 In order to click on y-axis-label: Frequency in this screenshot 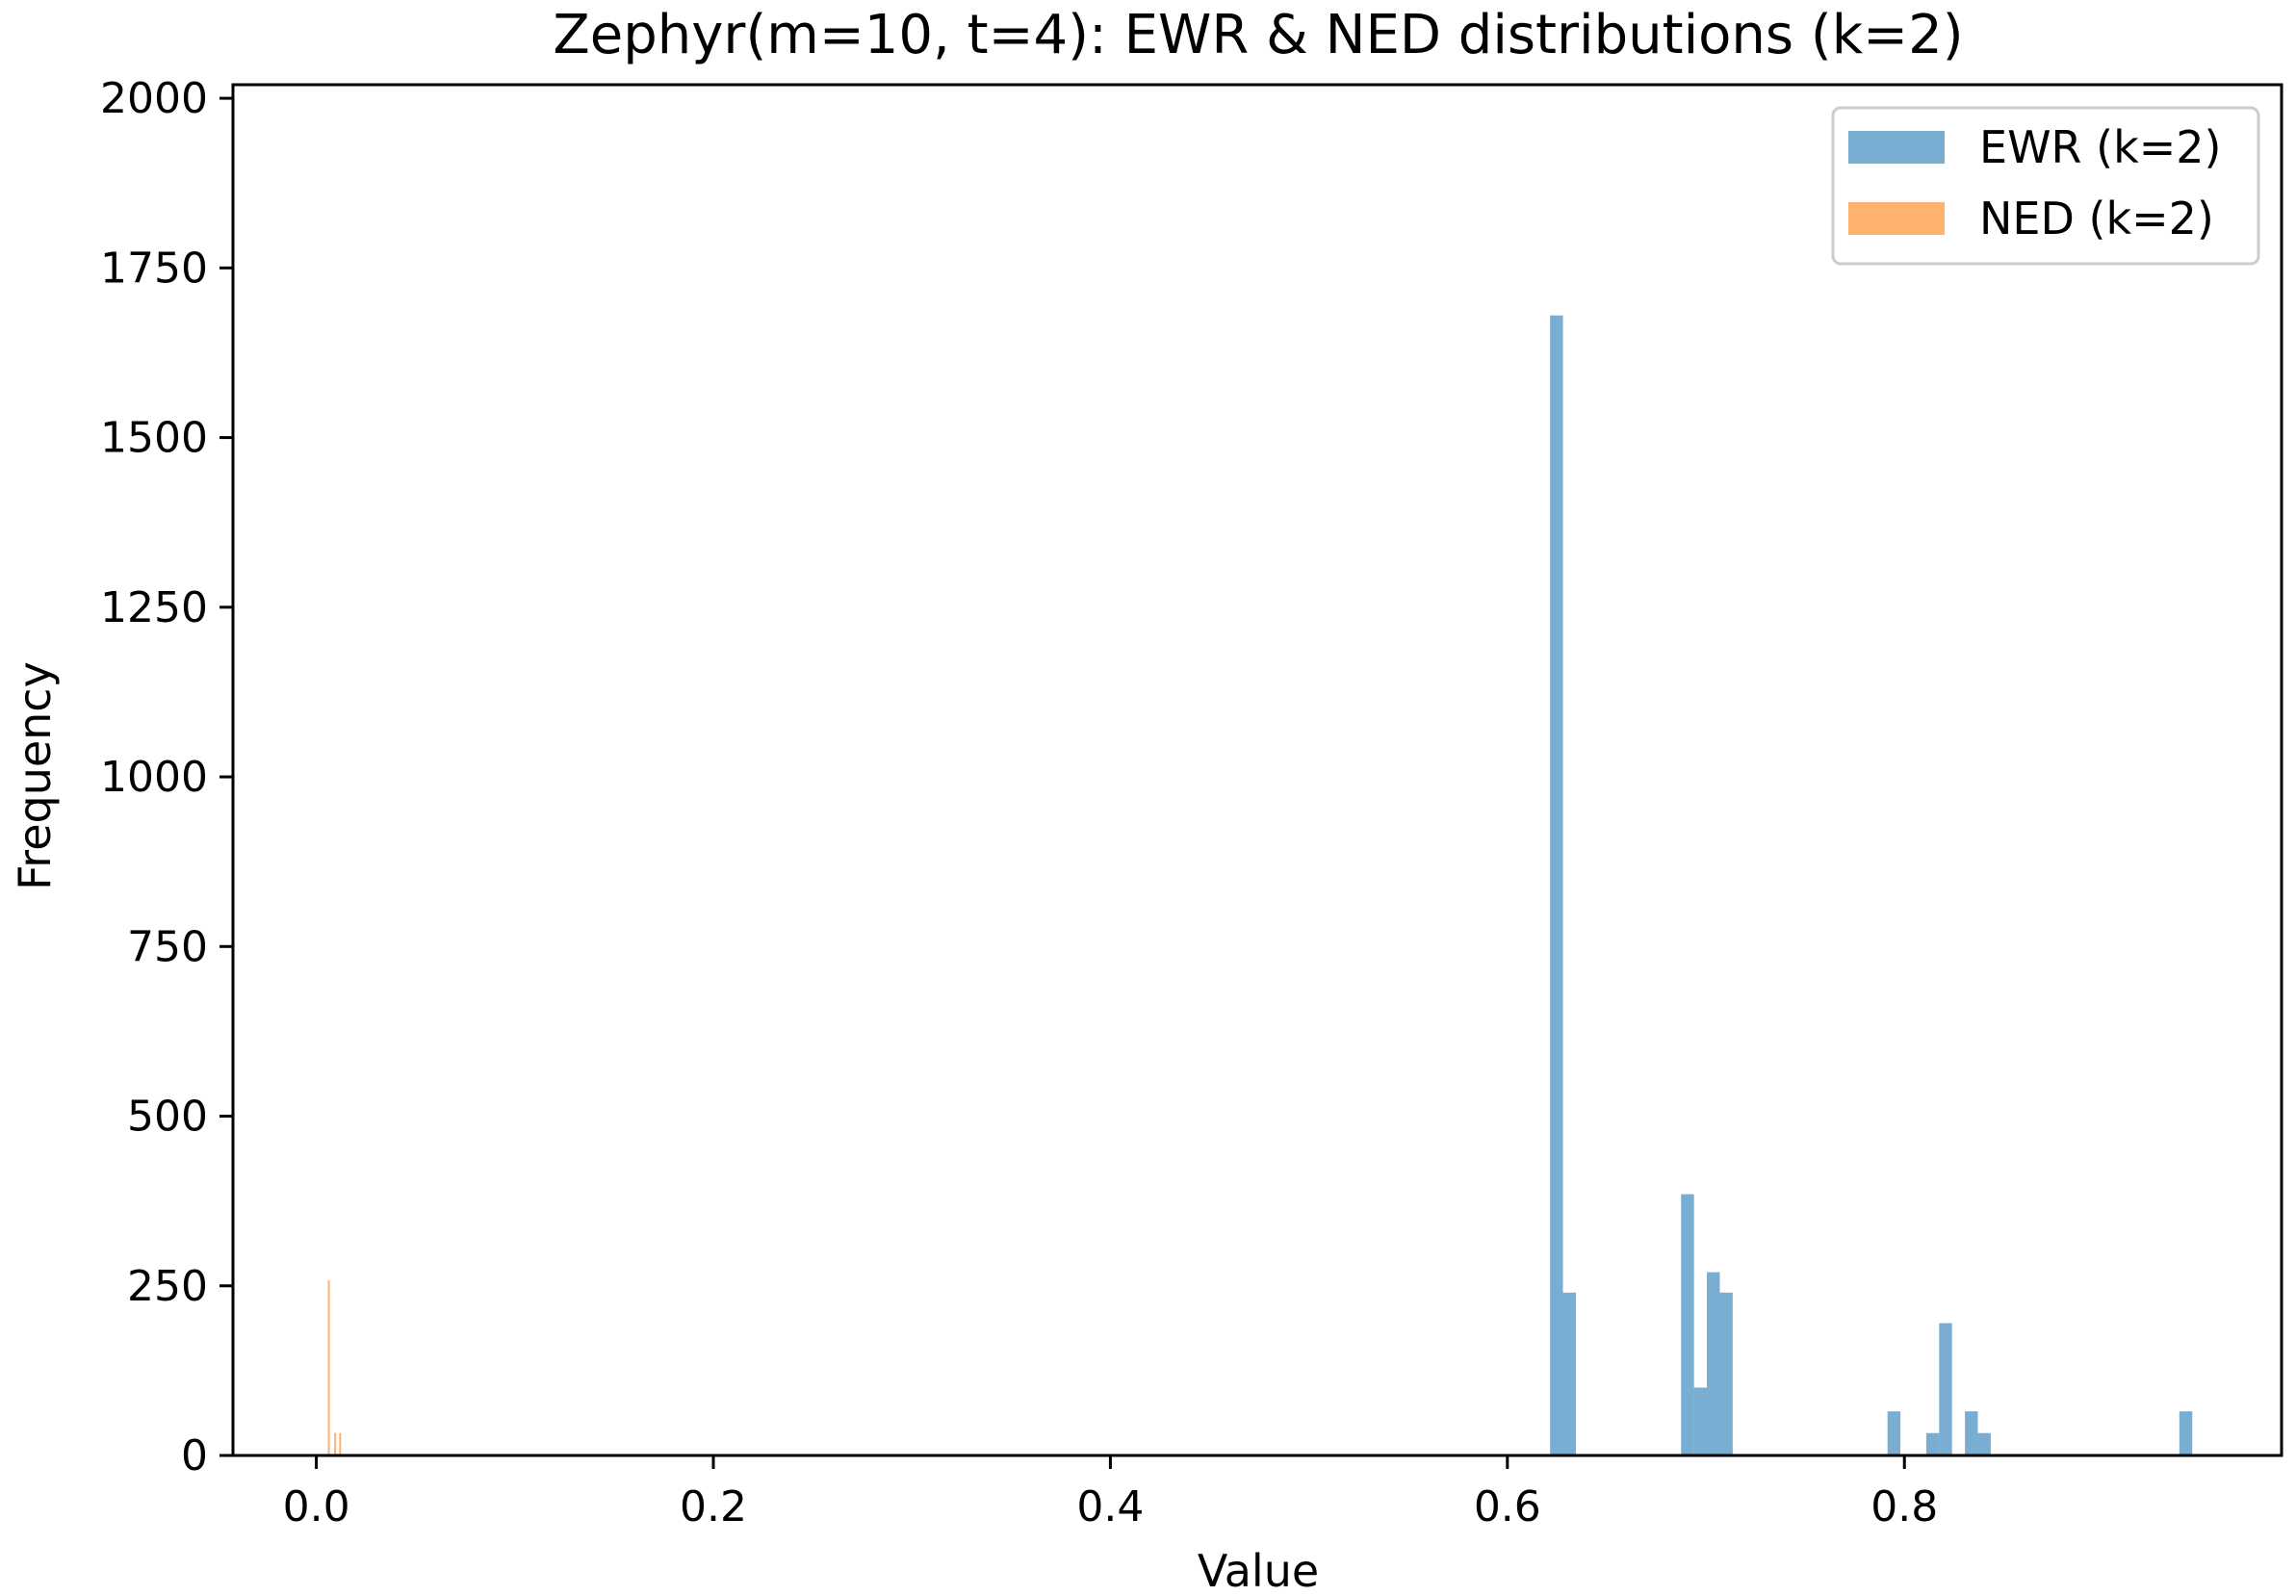, I will do `click(35, 775)`.